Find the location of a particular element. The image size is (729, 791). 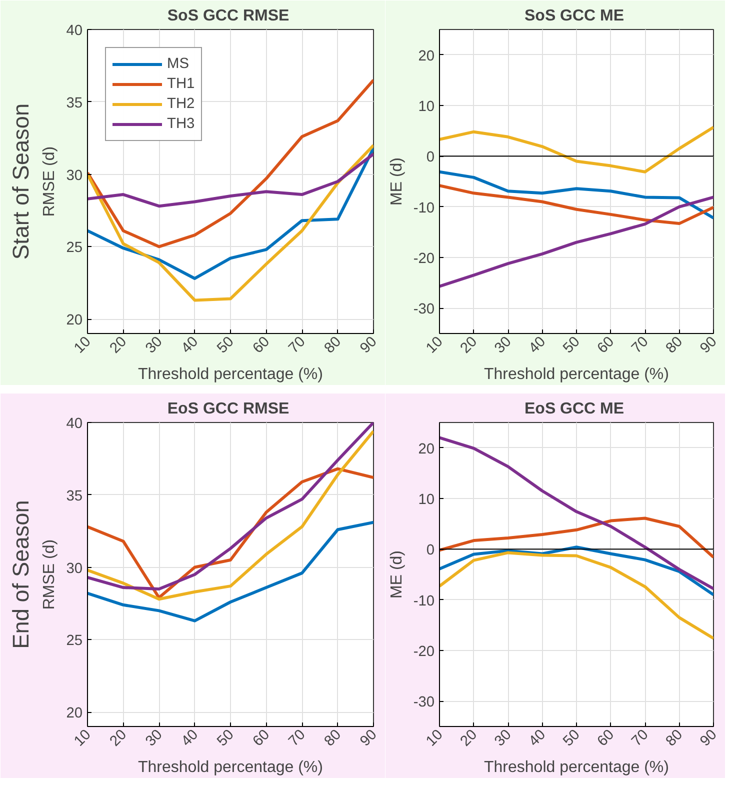

chart-title: SoS GCC RMSE is located at coordinates (228, 16).